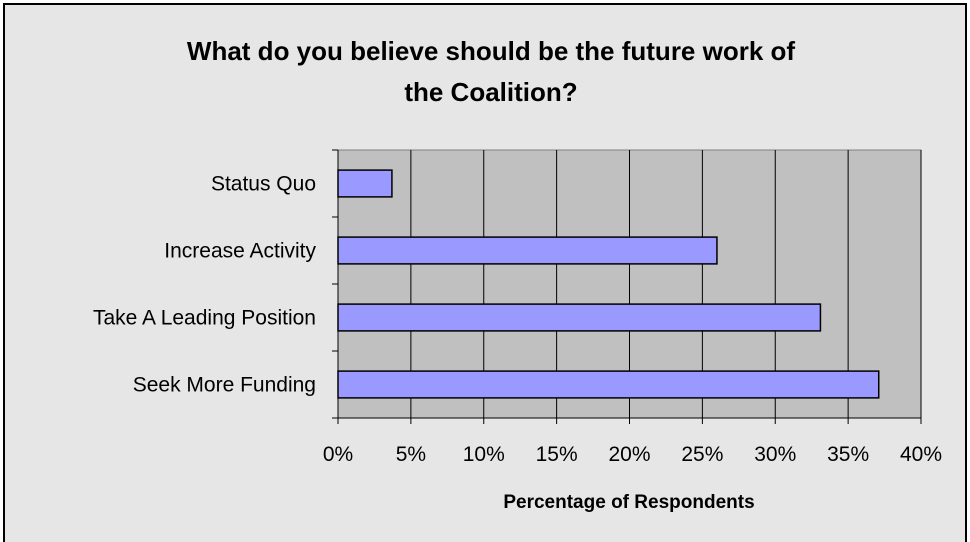 Image resolution: width=970 pixels, height=542 pixels. I want to click on x-tick-label-30: 30%, so click(775, 454).